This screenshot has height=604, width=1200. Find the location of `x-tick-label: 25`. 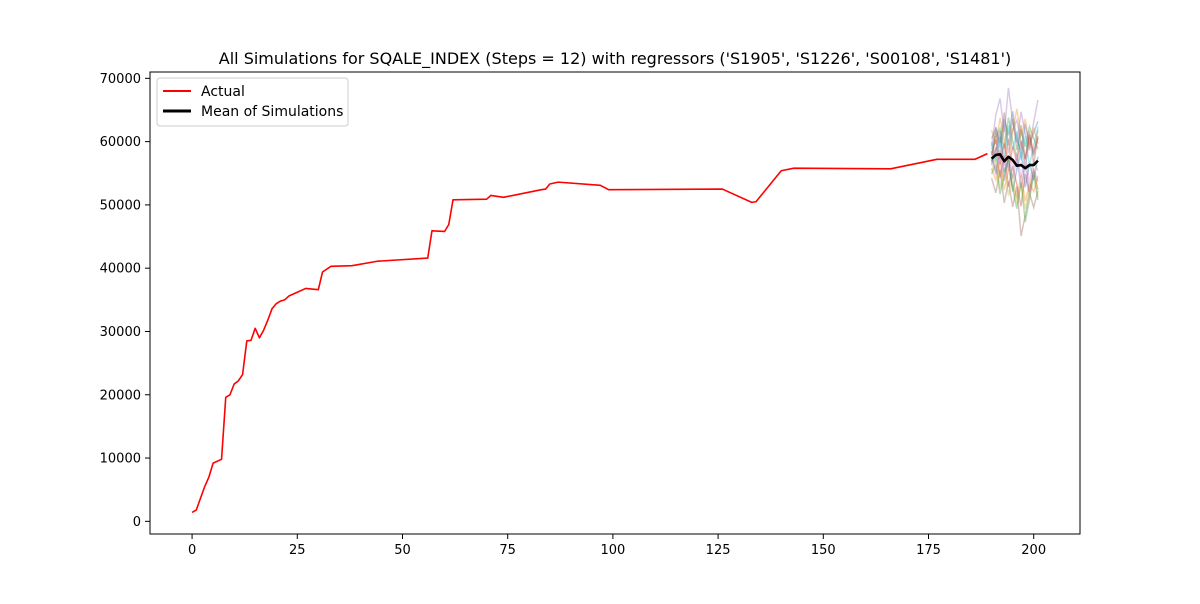

x-tick-label: 25 is located at coordinates (297, 550).